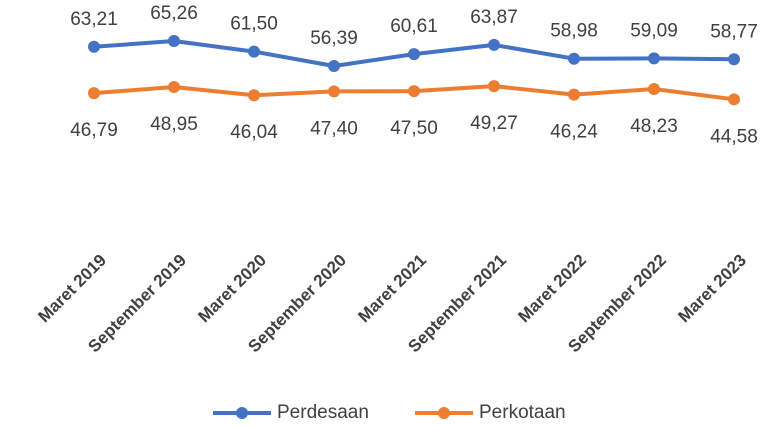 The width and height of the screenshot is (765, 426). I want to click on legend-label: Perkotaan, so click(522, 412).